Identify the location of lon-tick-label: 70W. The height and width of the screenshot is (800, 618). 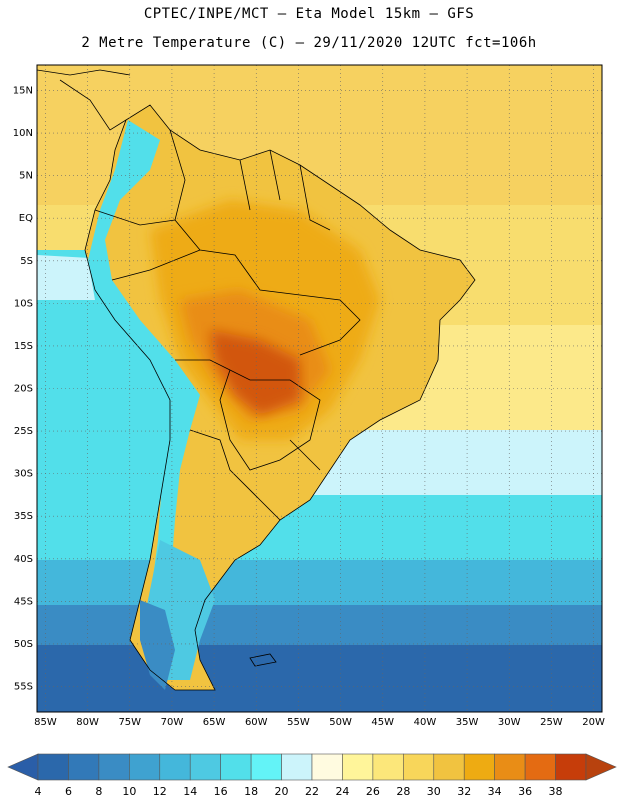
(172, 722).